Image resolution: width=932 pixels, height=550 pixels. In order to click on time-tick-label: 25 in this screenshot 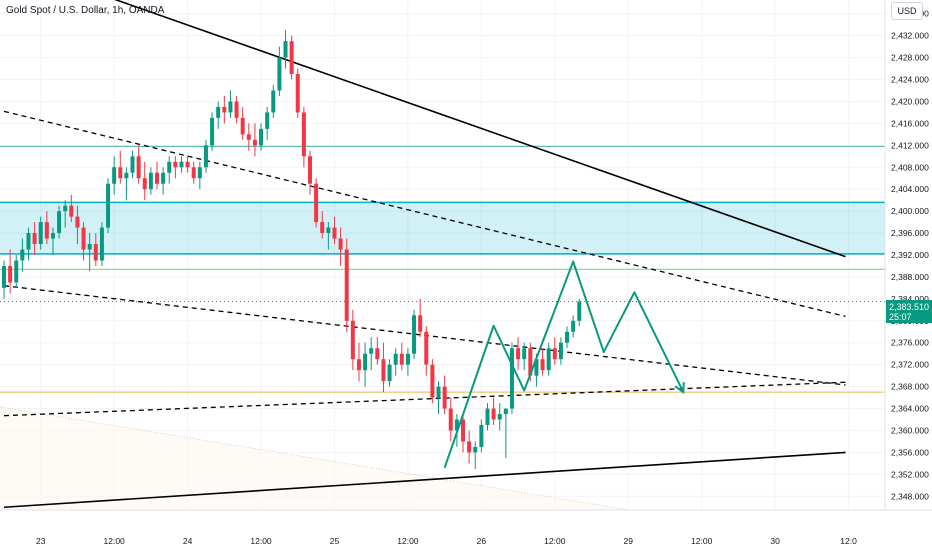, I will do `click(335, 541)`.